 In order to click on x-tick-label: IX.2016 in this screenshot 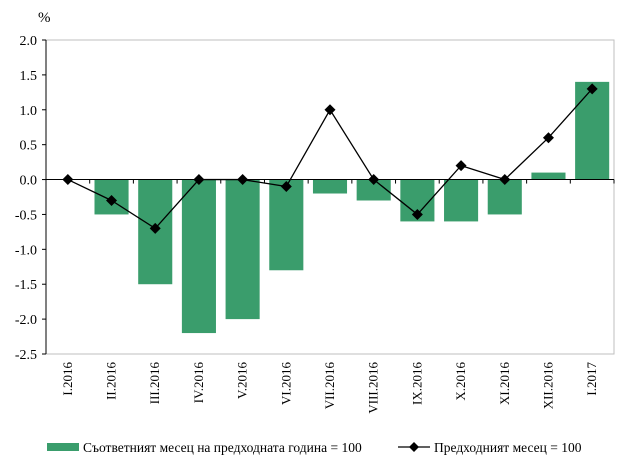, I will do `click(416, 383)`.